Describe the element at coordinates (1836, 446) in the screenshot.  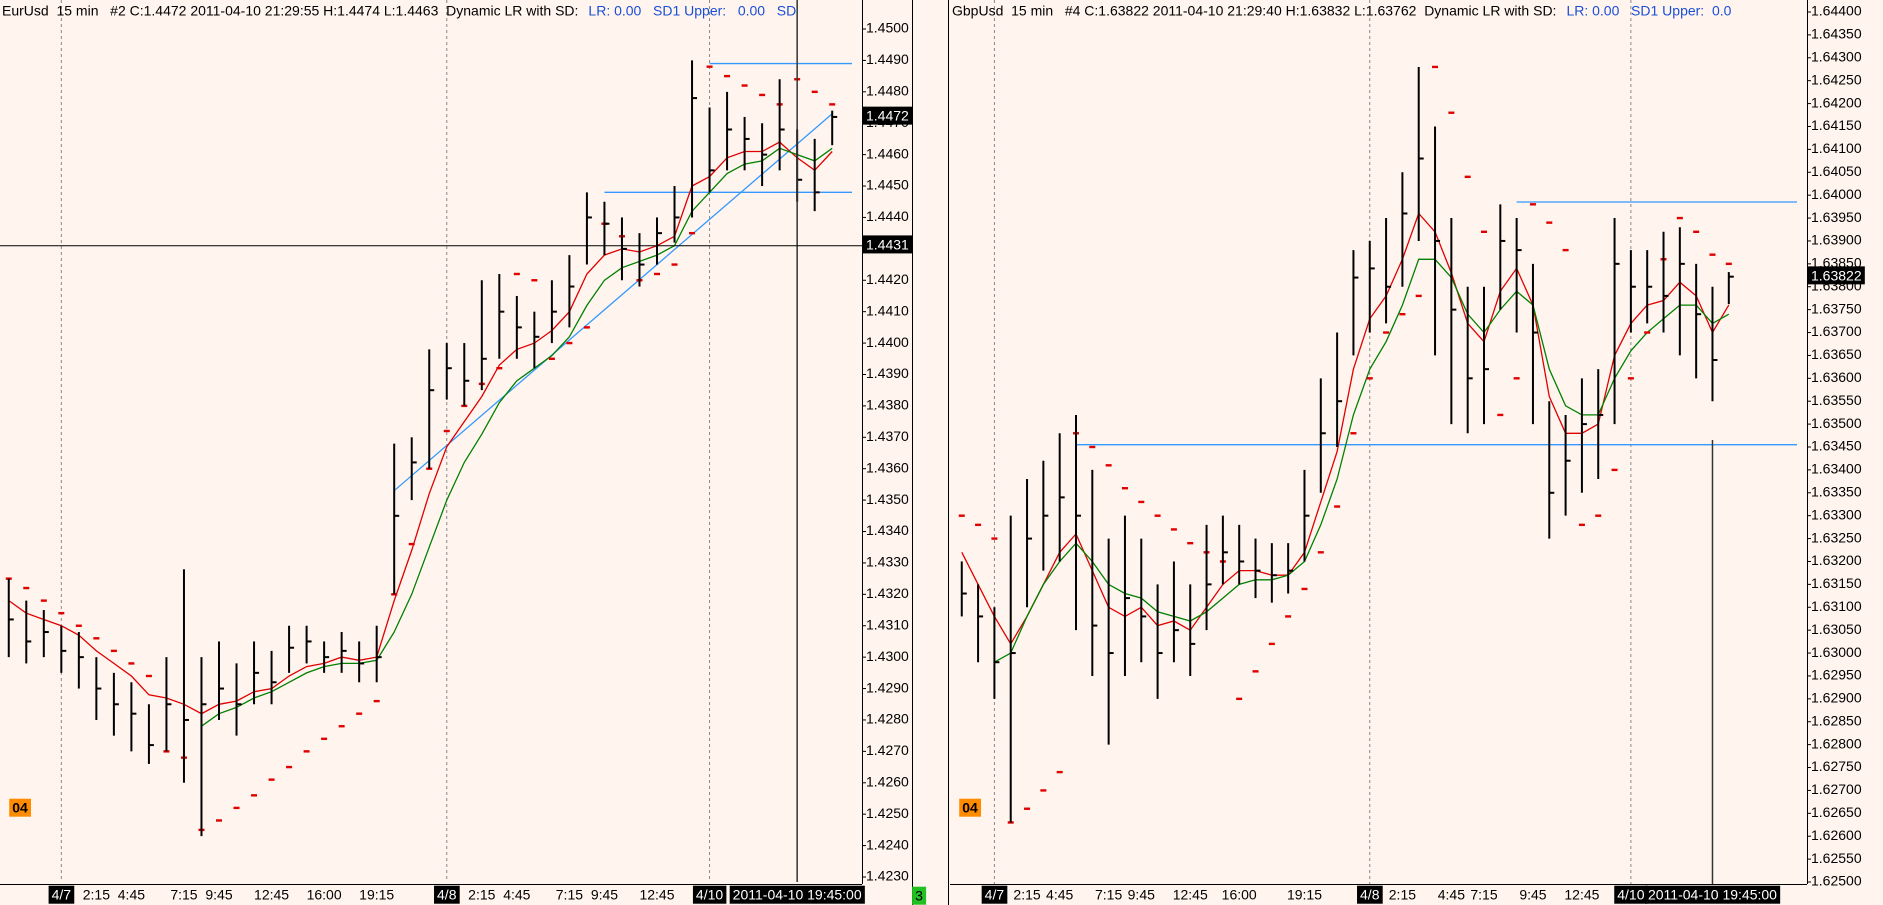
I see `y-tick-label: 1.63450` at that location.